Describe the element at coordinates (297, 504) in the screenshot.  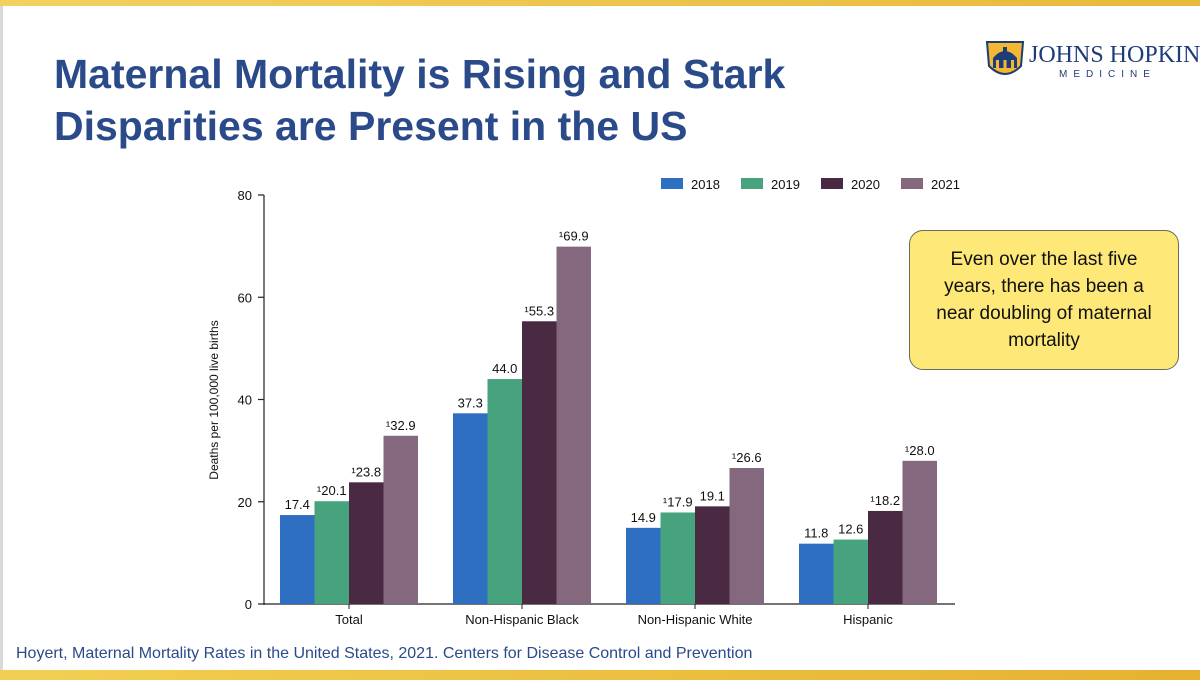
I see `bar-value-label: 17.4` at that location.